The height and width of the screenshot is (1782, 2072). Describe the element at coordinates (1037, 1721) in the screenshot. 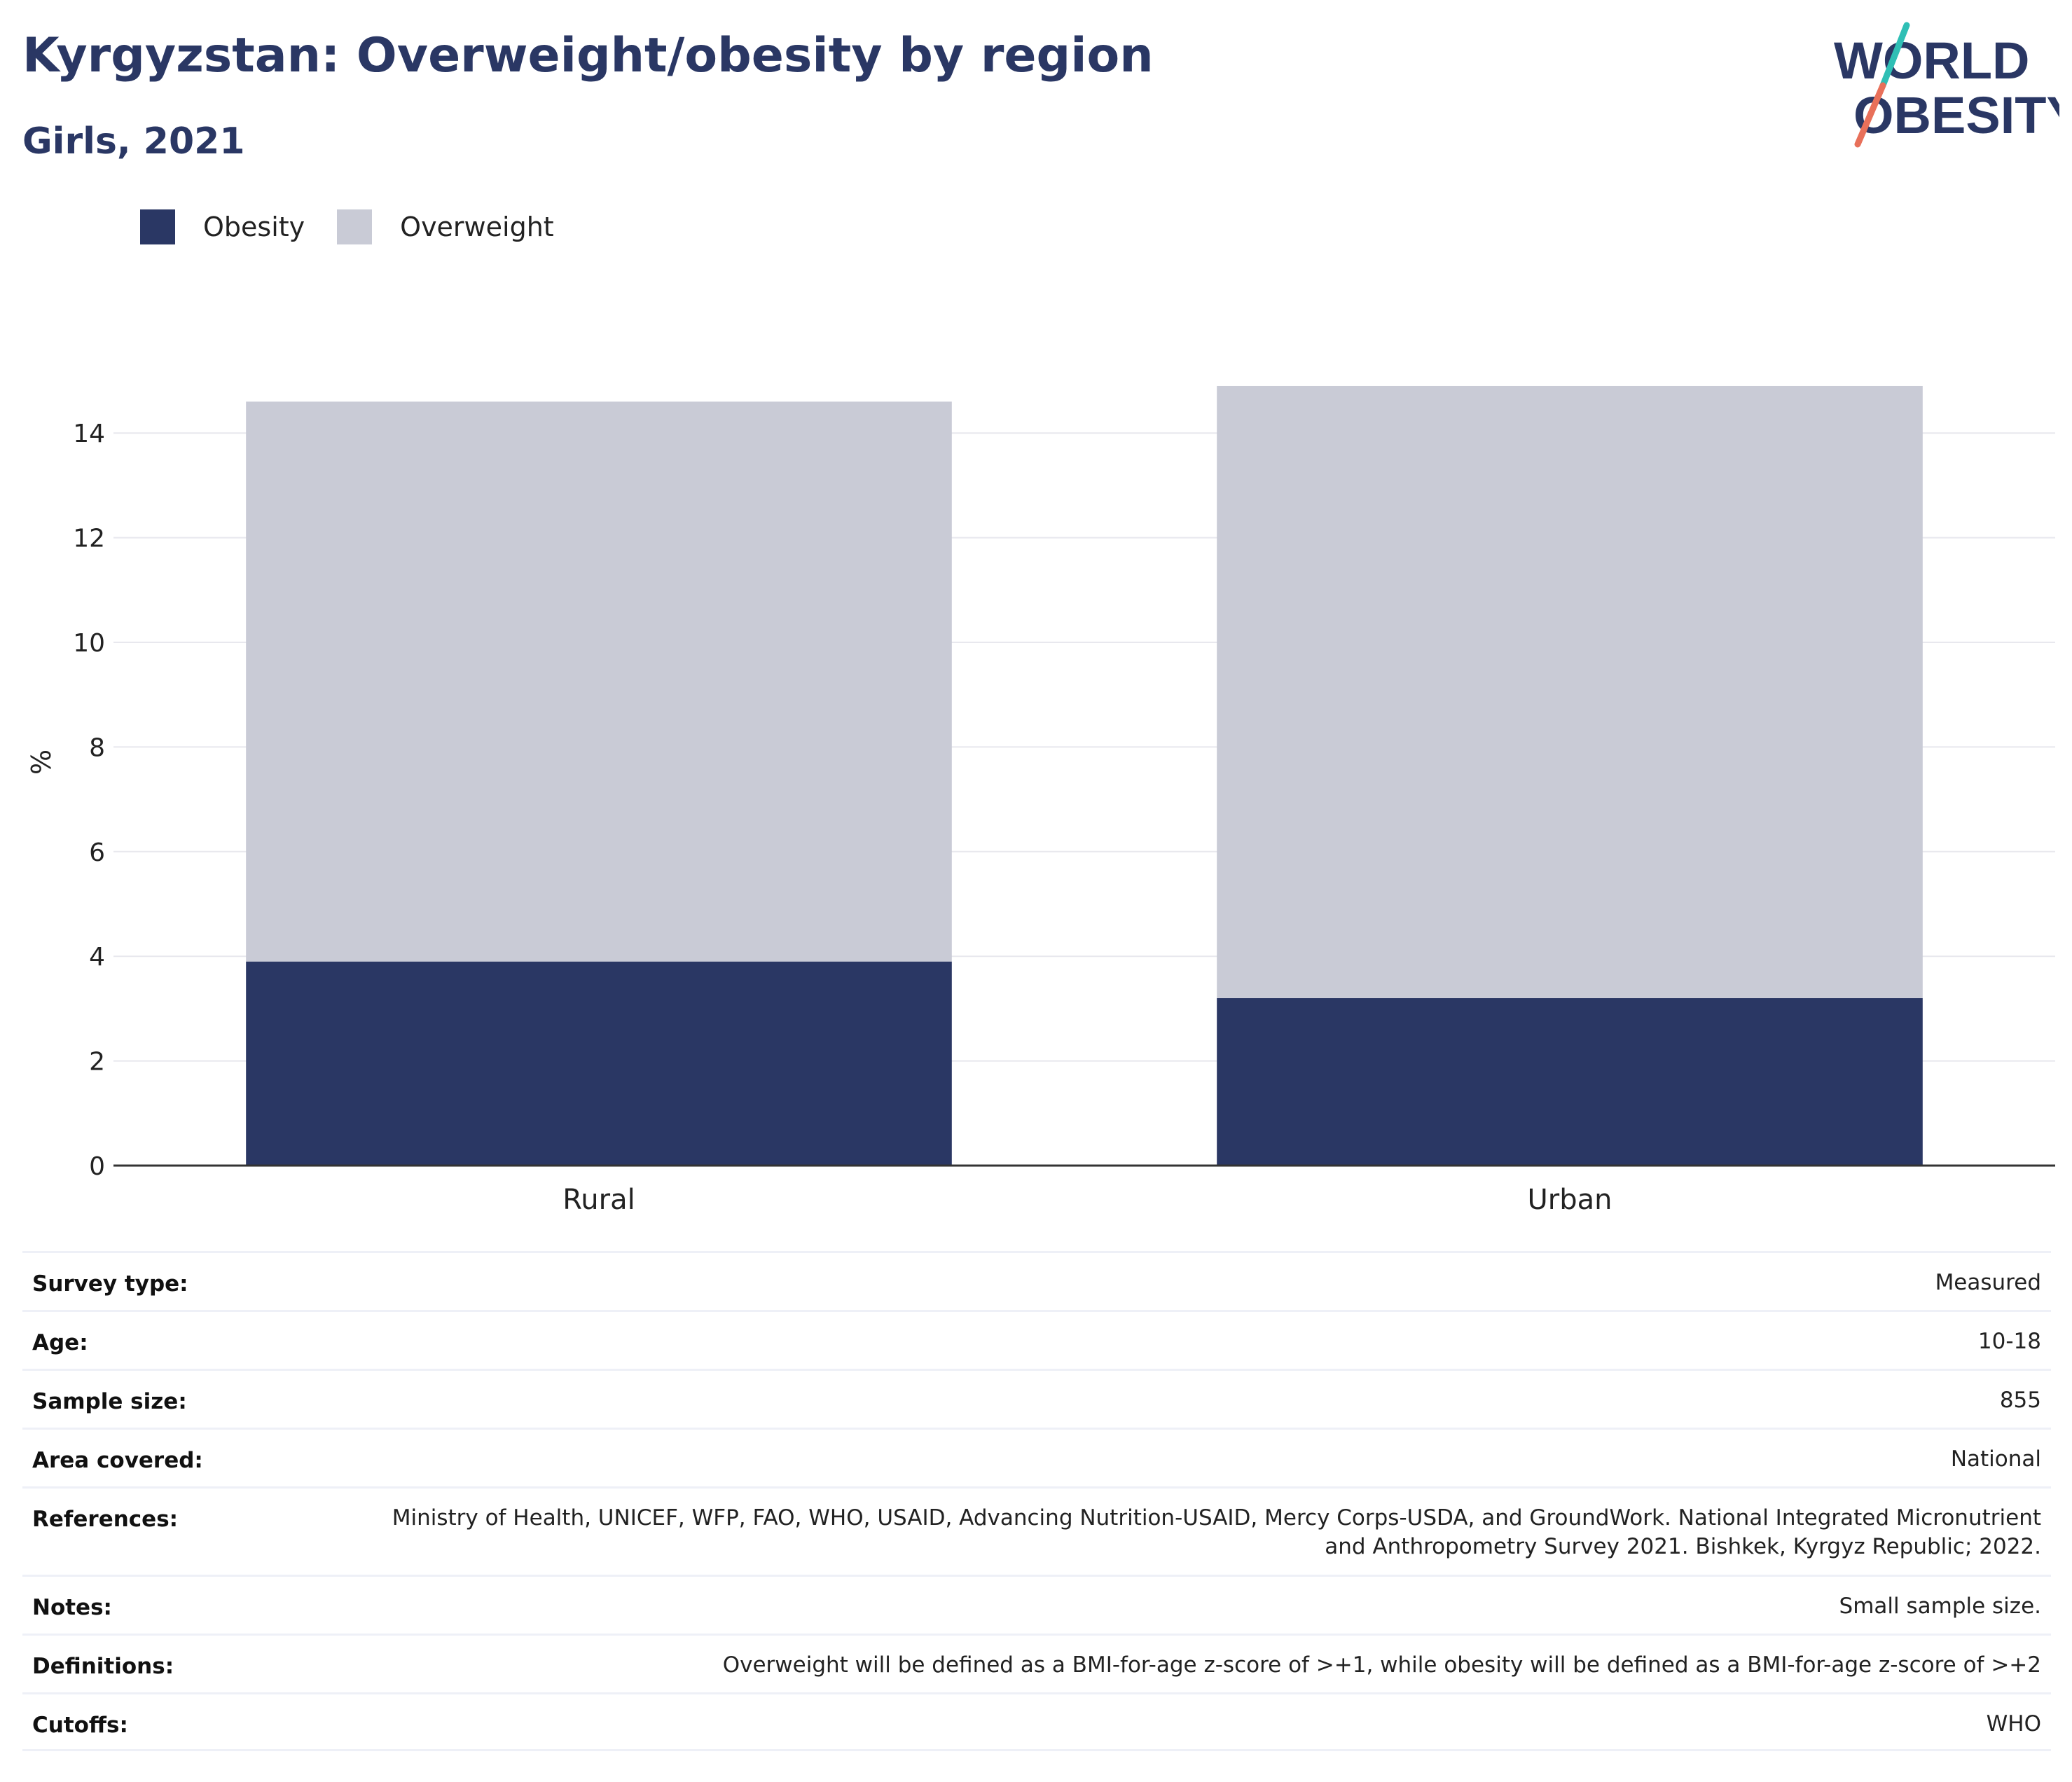

I see `info-row: Cutoffs: WHO` at that location.